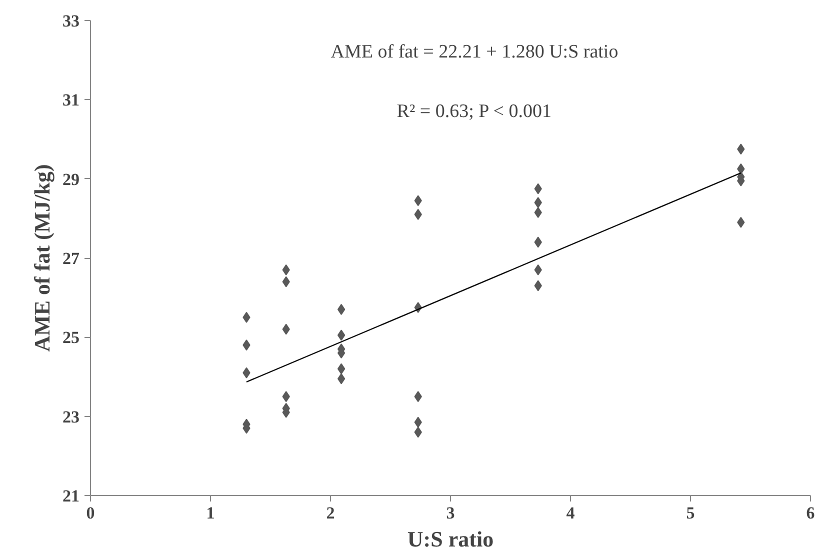  What do you see at coordinates (450, 539) in the screenshot?
I see `x-axis-title: U:S ratio` at bounding box center [450, 539].